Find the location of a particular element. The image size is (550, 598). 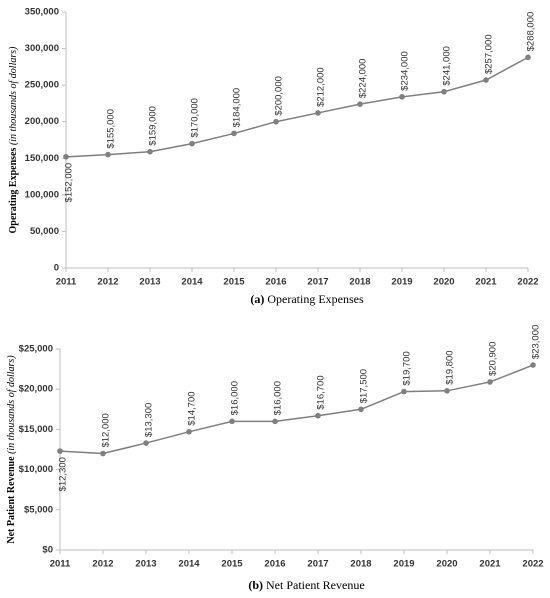

data-label: $234,000 is located at coordinates (405, 71).